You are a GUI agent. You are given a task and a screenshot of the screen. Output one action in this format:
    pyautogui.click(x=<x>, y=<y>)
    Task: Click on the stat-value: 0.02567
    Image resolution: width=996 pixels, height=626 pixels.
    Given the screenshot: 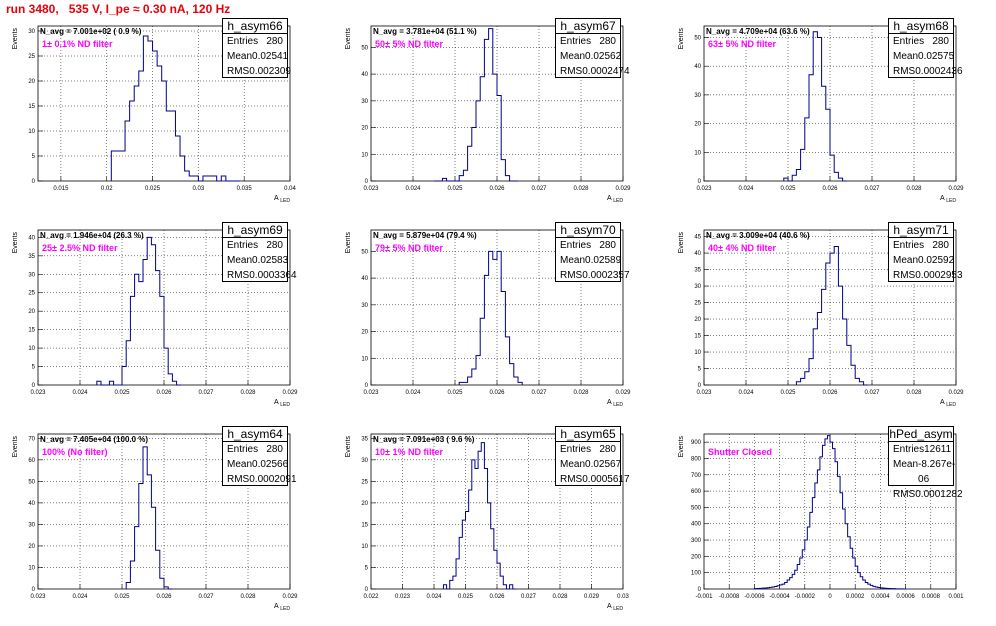 What is the action you would take?
    pyautogui.click(x=603, y=464)
    